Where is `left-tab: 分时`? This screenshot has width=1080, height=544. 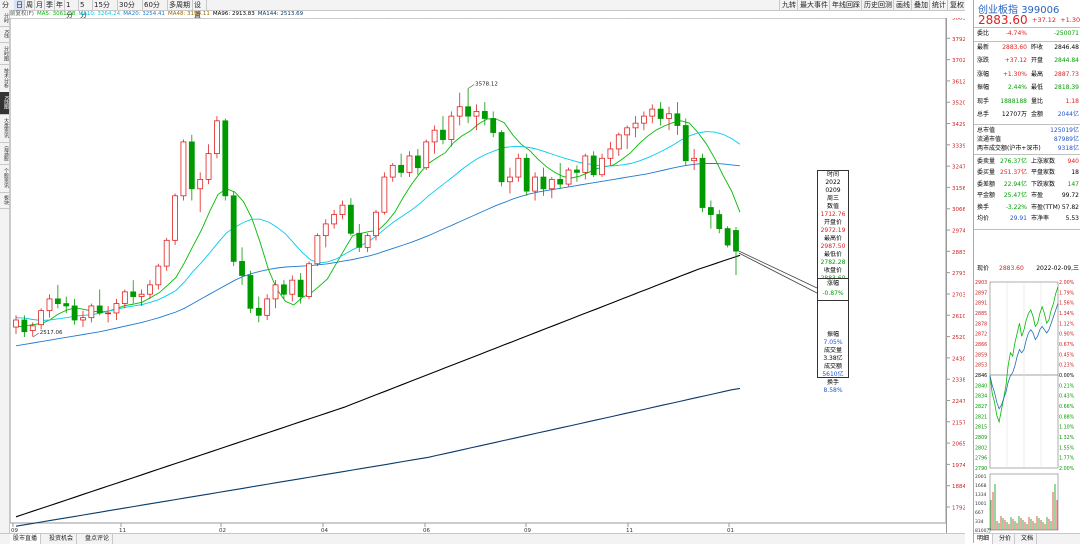
left-tab: 分时 is located at coordinates (4, 18).